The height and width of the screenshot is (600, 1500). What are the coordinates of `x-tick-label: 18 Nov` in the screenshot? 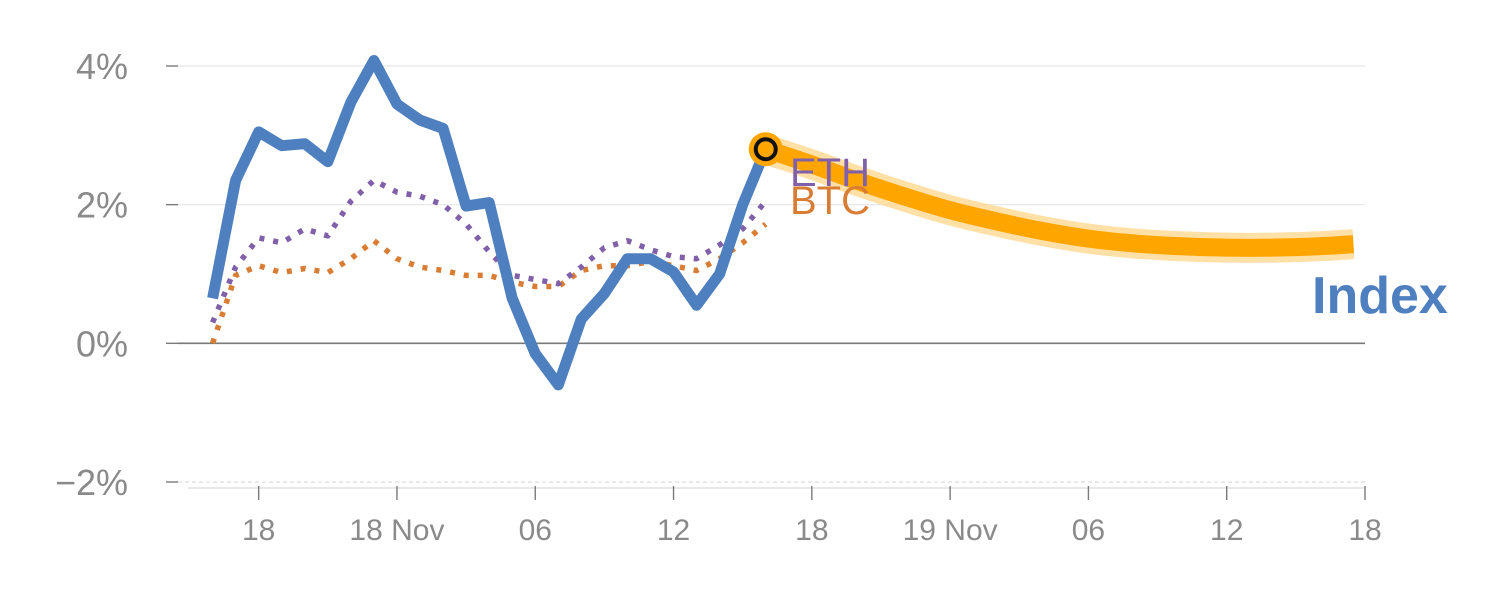 It's located at (396, 530).